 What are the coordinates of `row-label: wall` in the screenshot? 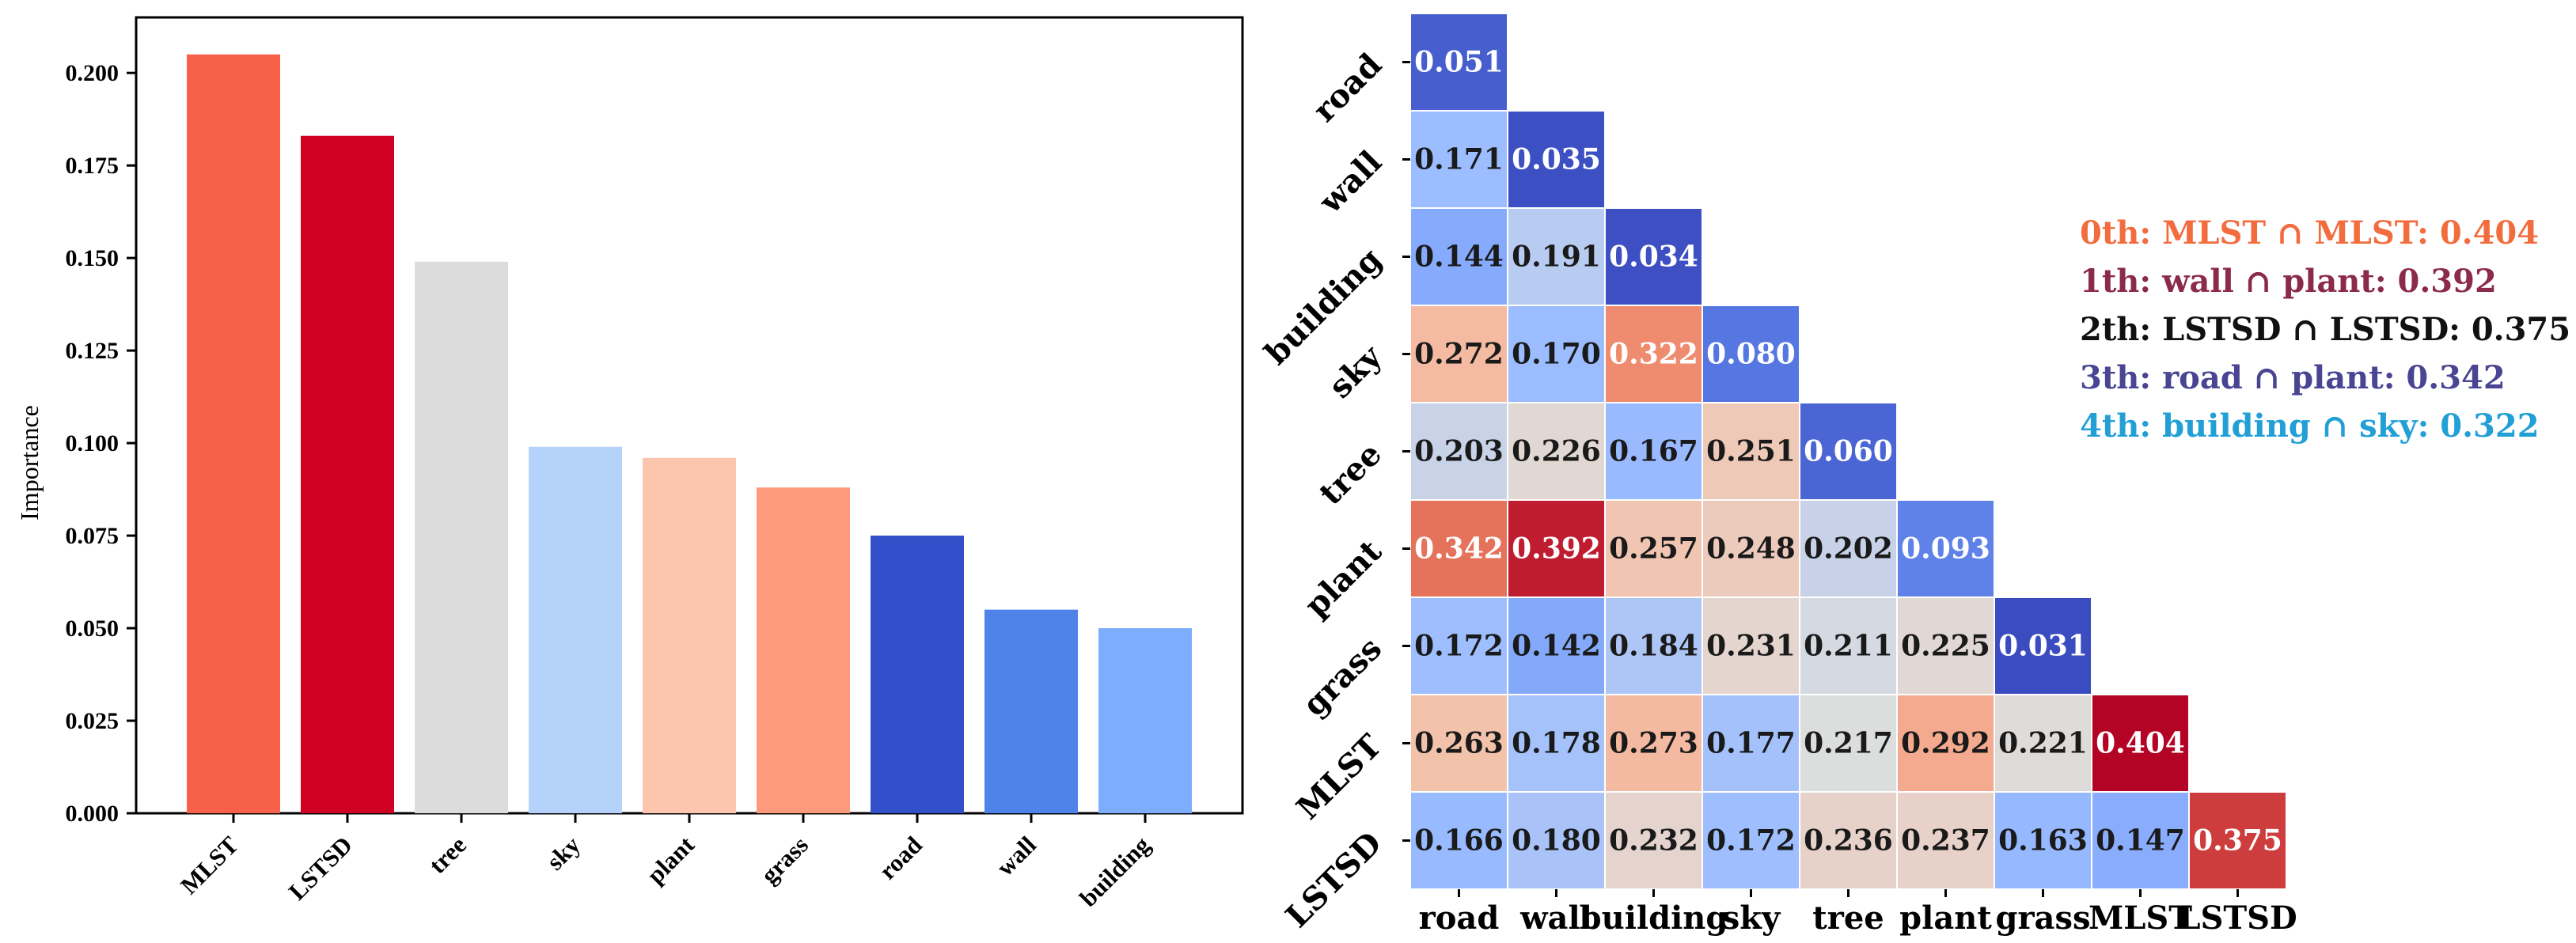 It's located at (1350, 182).